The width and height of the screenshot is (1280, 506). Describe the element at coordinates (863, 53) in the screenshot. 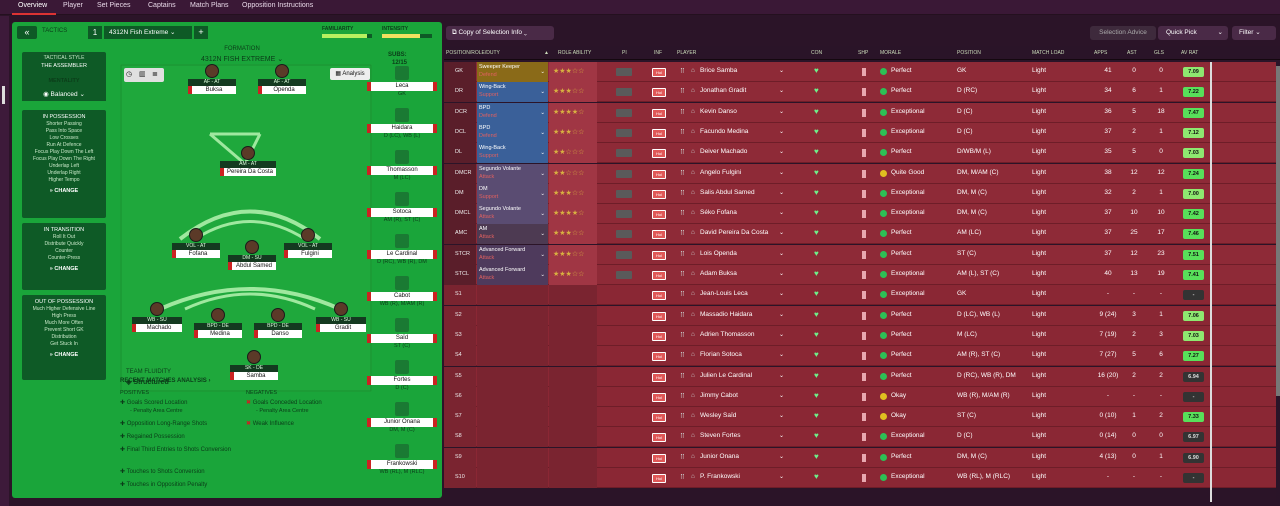

I see `col-shp: SHP` at that location.